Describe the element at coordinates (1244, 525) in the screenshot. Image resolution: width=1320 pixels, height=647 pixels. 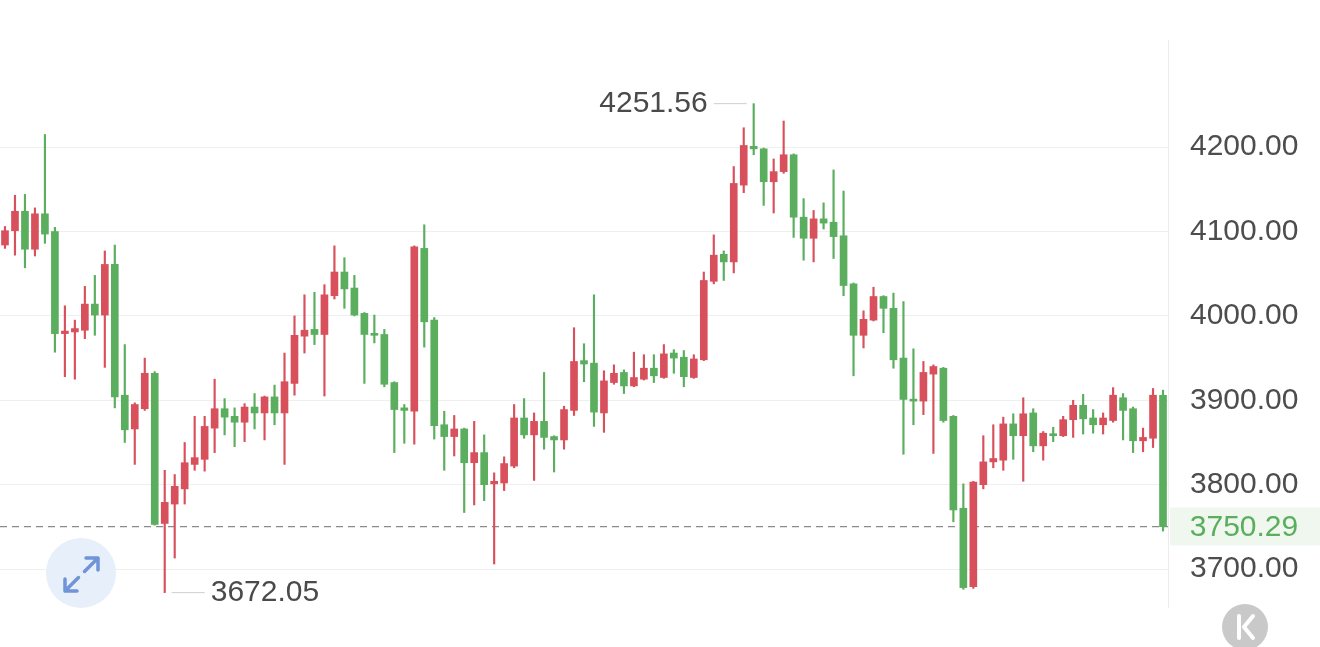
I see `ref-line-label: 3750.29` at that location.